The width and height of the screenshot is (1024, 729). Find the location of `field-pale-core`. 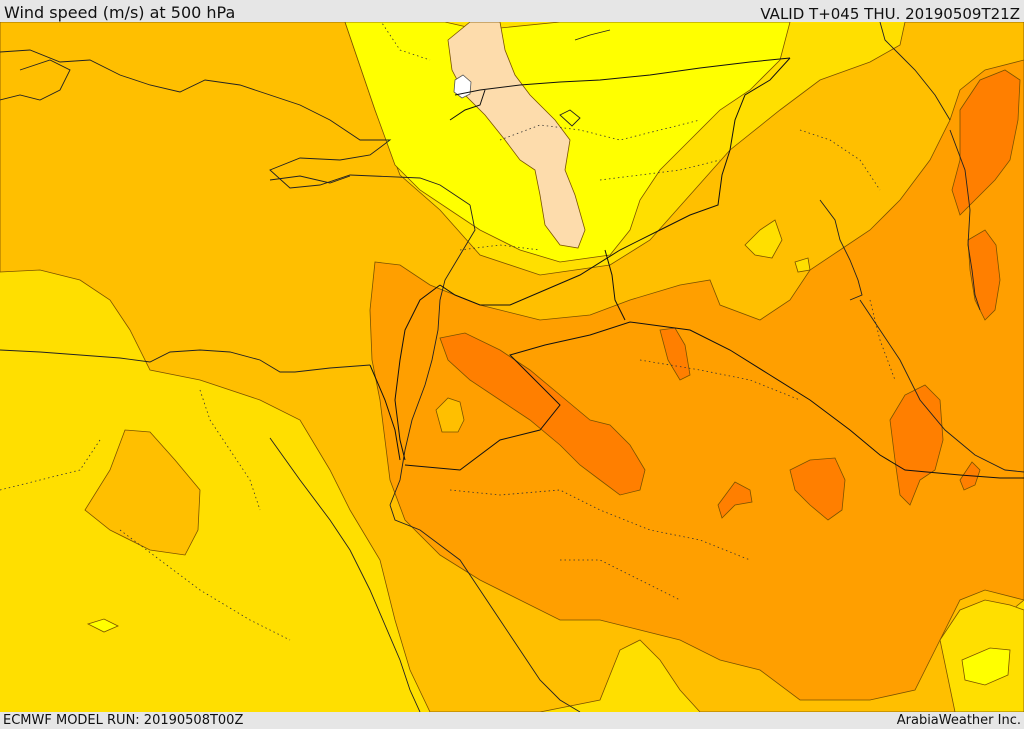

field-pale-core is located at coordinates (516, 135).